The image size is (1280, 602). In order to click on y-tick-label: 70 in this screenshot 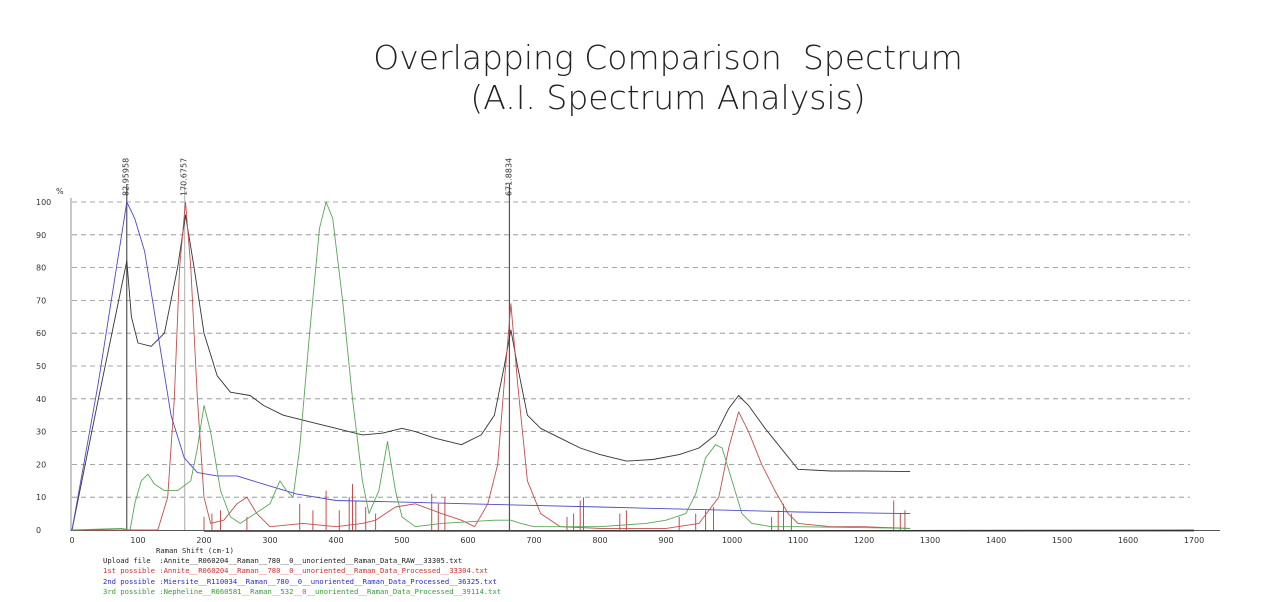, I will do `click(41, 300)`.